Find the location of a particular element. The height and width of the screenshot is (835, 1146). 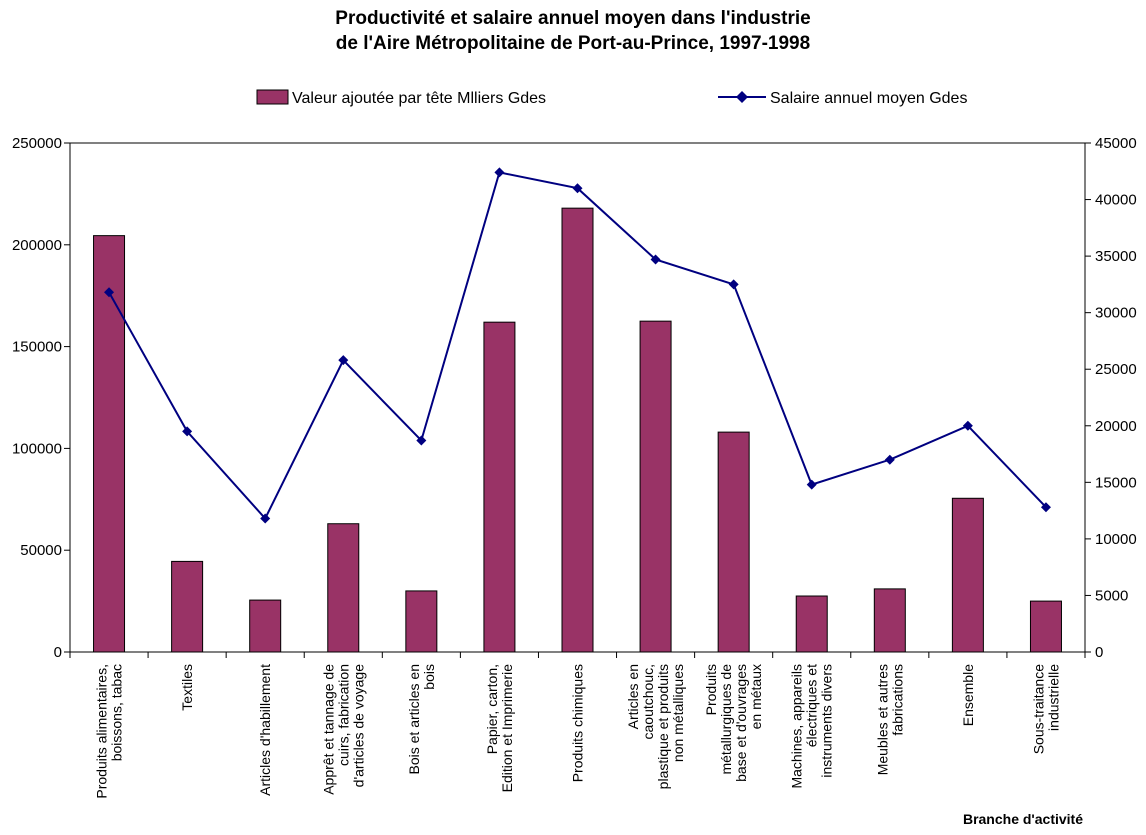

category-label-line: Apprêt et tannage de is located at coordinates (328, 729).